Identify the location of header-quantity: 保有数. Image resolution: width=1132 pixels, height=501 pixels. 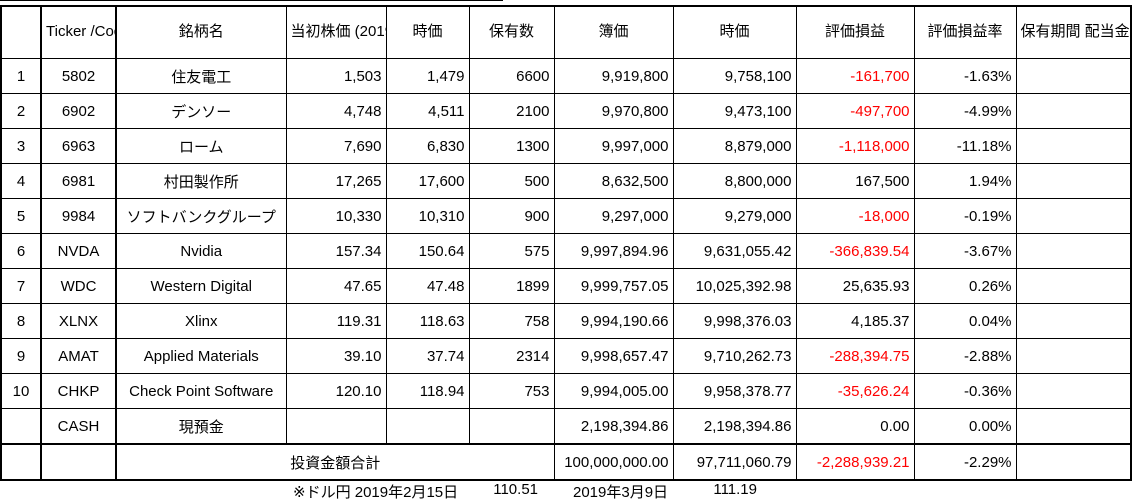
(511, 32).